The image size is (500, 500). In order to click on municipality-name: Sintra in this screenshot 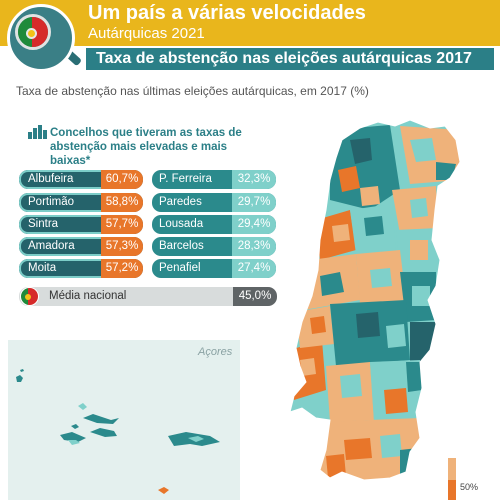, I will do `click(60, 224)`.